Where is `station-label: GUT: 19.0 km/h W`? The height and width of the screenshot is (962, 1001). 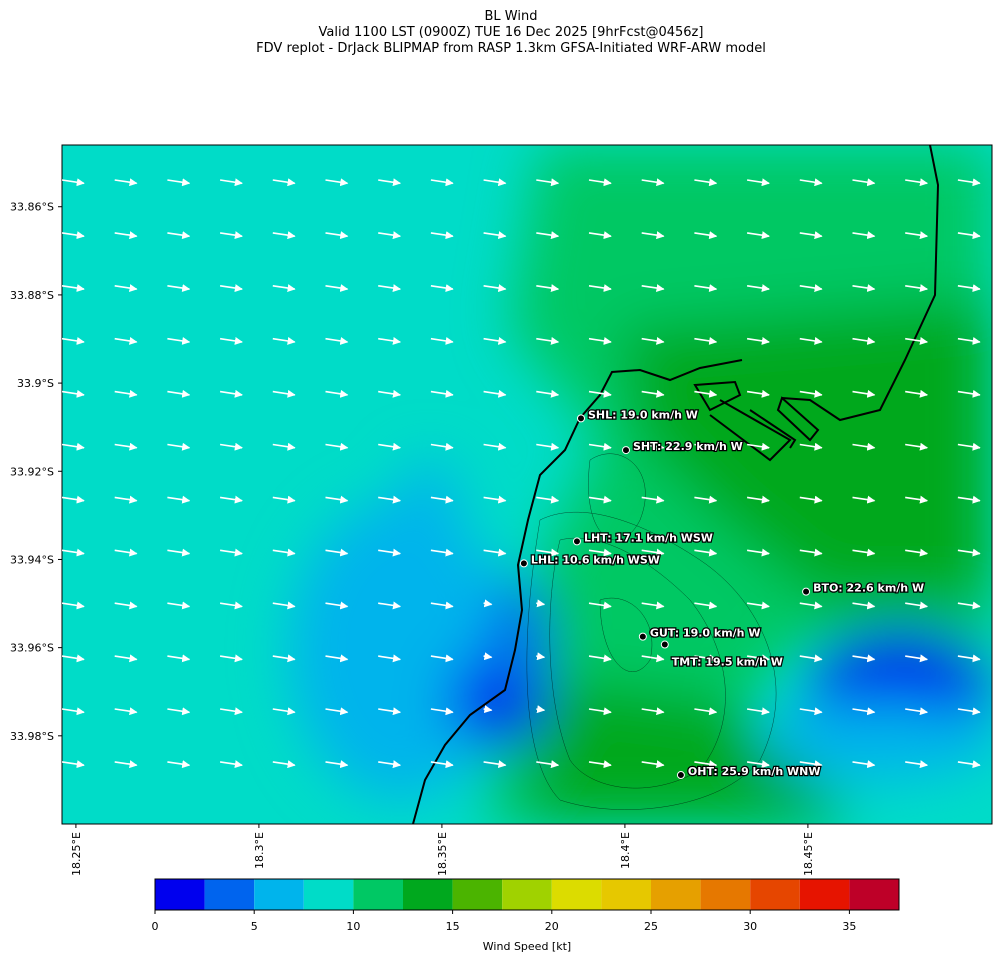
station-label: GUT: 19.0 km/h W is located at coordinates (705, 633).